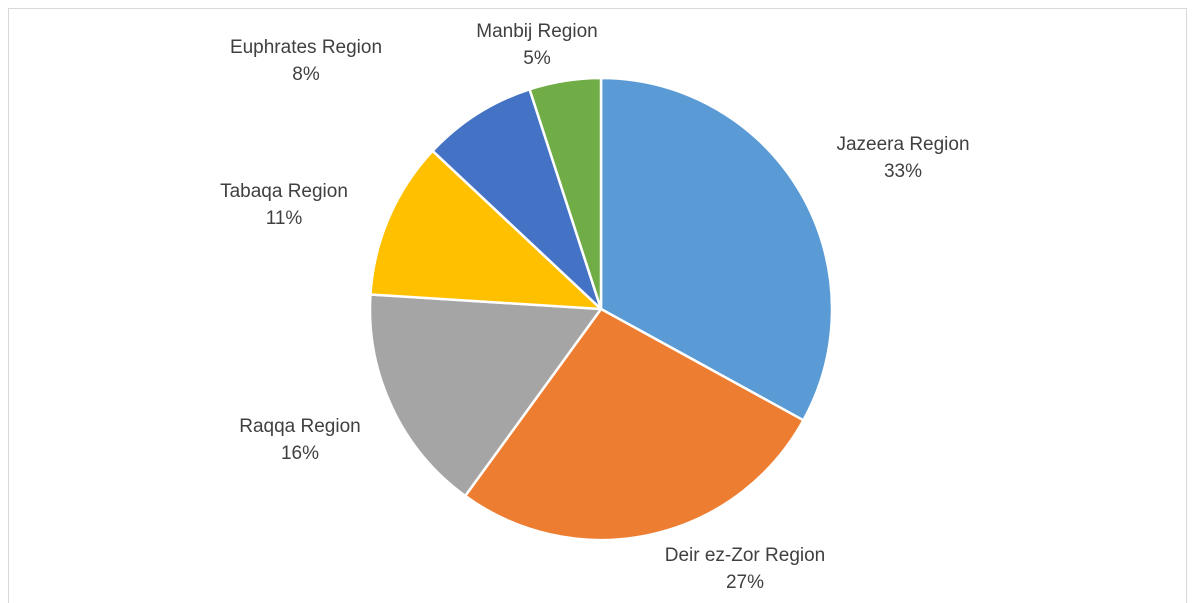 The image size is (1195, 603). Describe the element at coordinates (306, 74) in the screenshot. I see `slice-value-label: 8%` at that location.